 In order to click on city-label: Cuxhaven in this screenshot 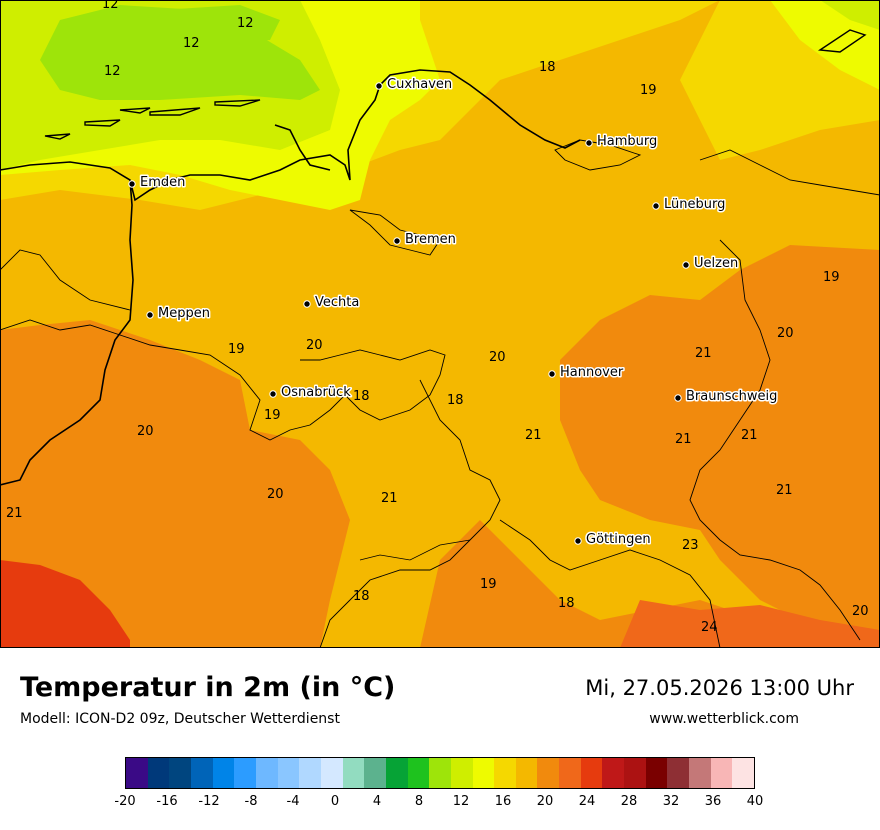, I will do `click(419, 84)`.